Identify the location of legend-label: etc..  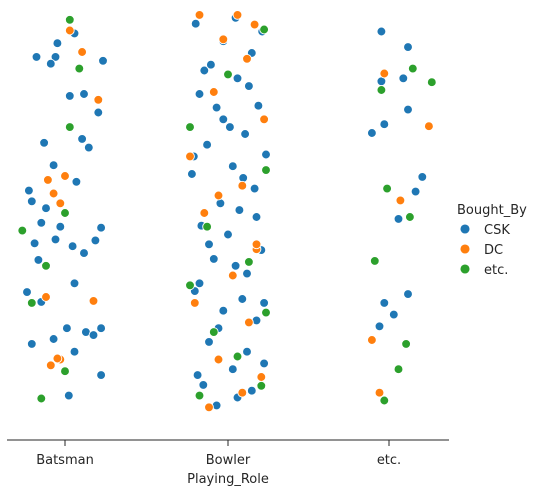
(496, 270).